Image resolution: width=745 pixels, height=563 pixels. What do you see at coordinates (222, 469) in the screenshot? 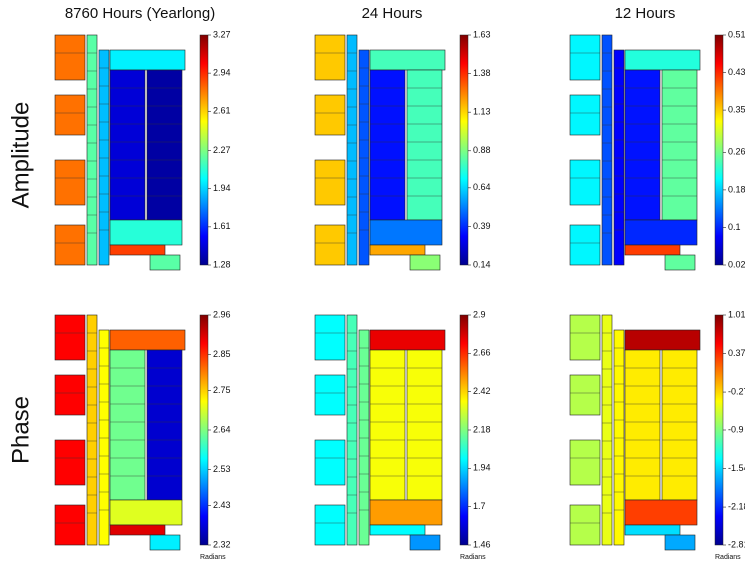
I see `colorbar-tick-label: 2.53` at bounding box center [222, 469].